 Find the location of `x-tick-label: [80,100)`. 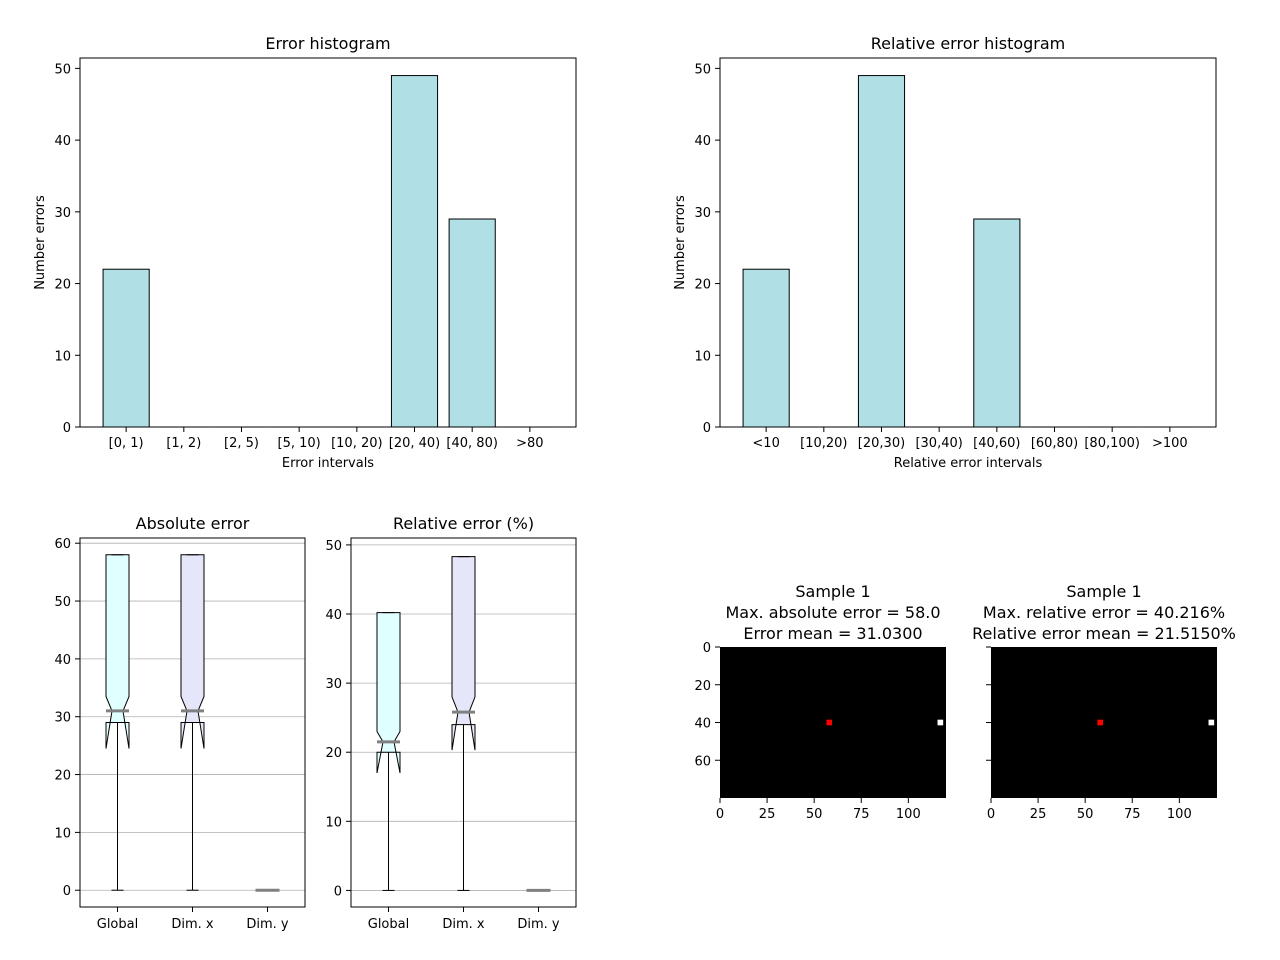

x-tick-label: [80,100) is located at coordinates (1112, 443).